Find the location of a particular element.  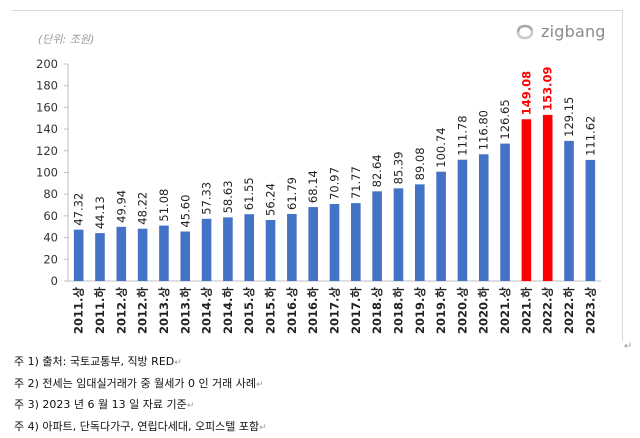

y-tick-label: 20 is located at coordinates (50, 259).